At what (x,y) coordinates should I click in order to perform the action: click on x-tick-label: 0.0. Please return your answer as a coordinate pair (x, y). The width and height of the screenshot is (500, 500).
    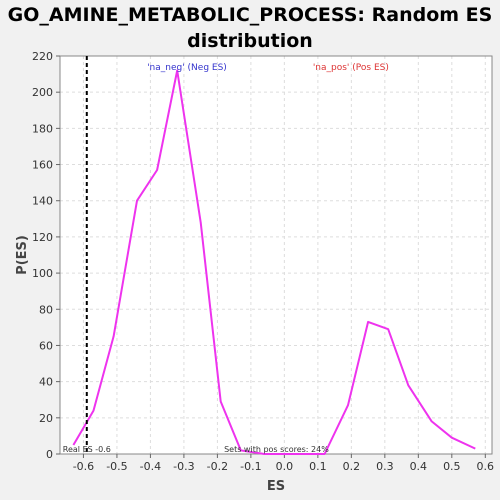
    Looking at the image, I should click on (285, 466).